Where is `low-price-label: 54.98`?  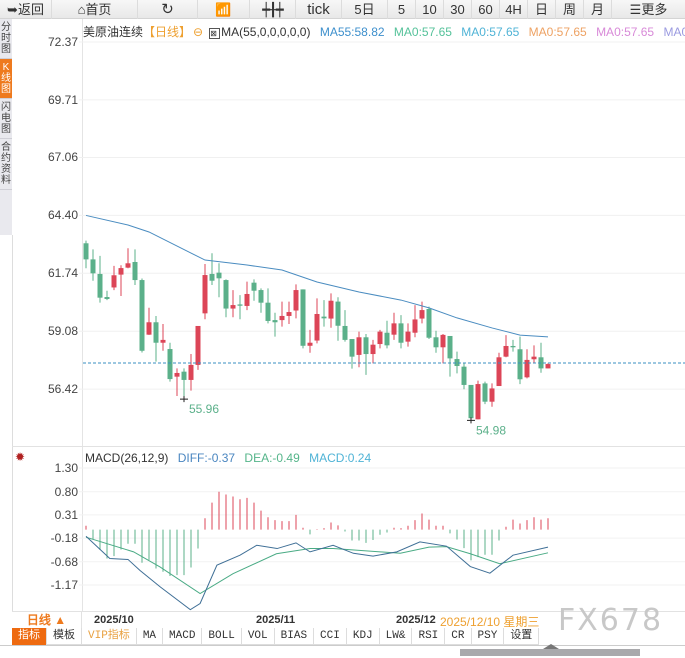 low-price-label: 54.98 is located at coordinates (491, 430).